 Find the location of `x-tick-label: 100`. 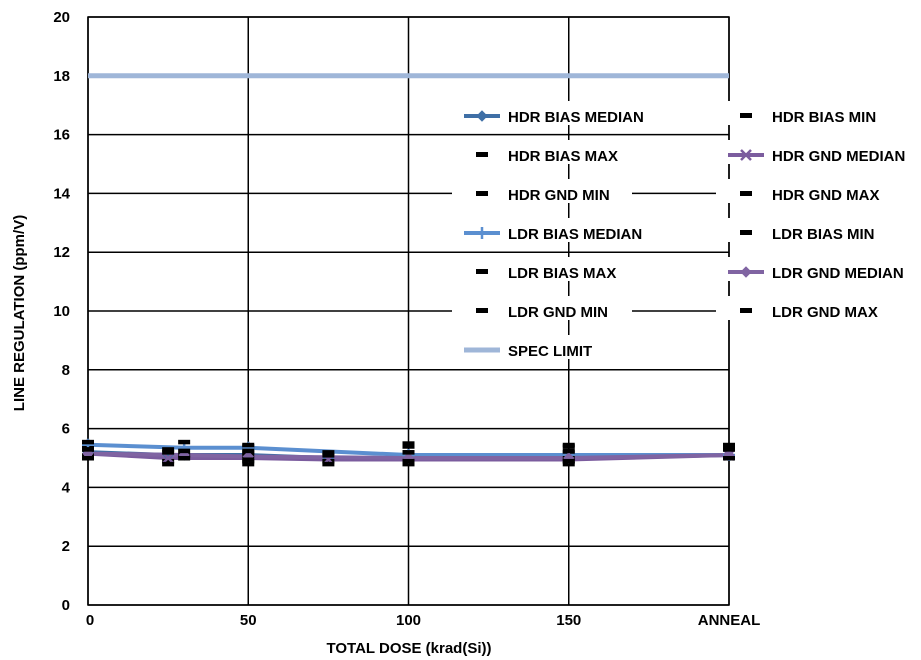

x-tick-label: 100 is located at coordinates (408, 620).